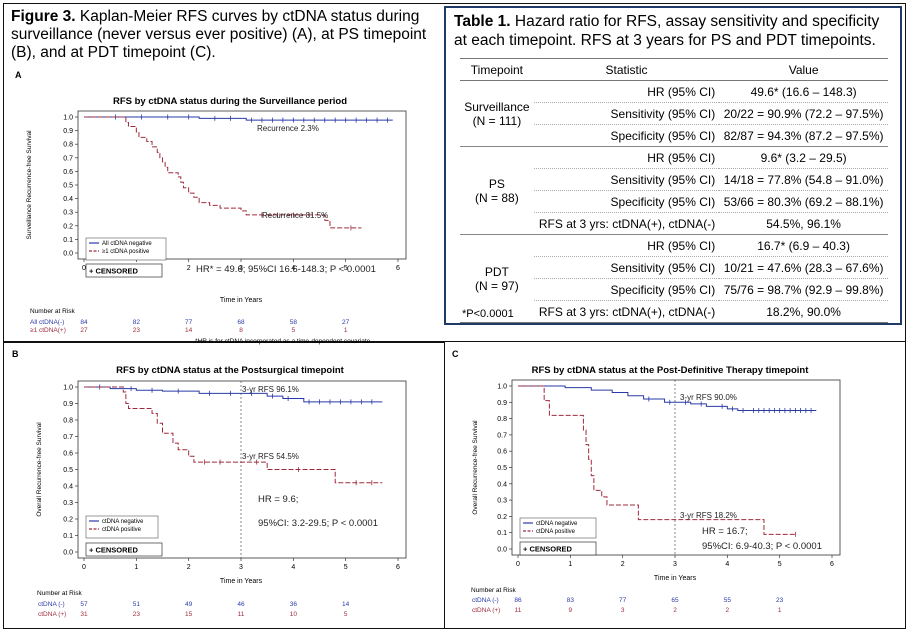 The image size is (912, 634). I want to click on negative-survival-curve, so click(667, 398).